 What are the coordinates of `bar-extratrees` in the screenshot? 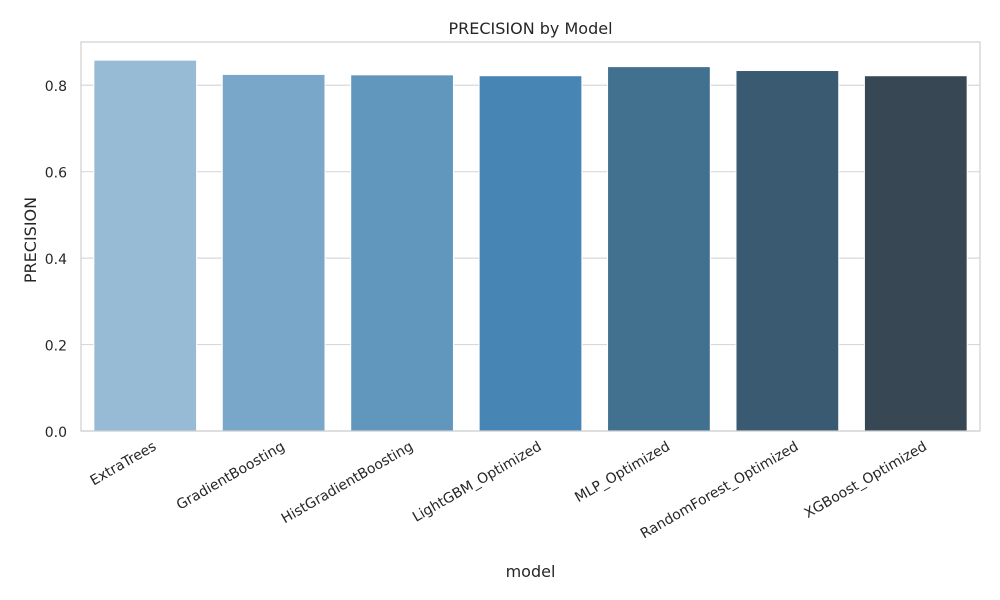 It's located at (145, 245).